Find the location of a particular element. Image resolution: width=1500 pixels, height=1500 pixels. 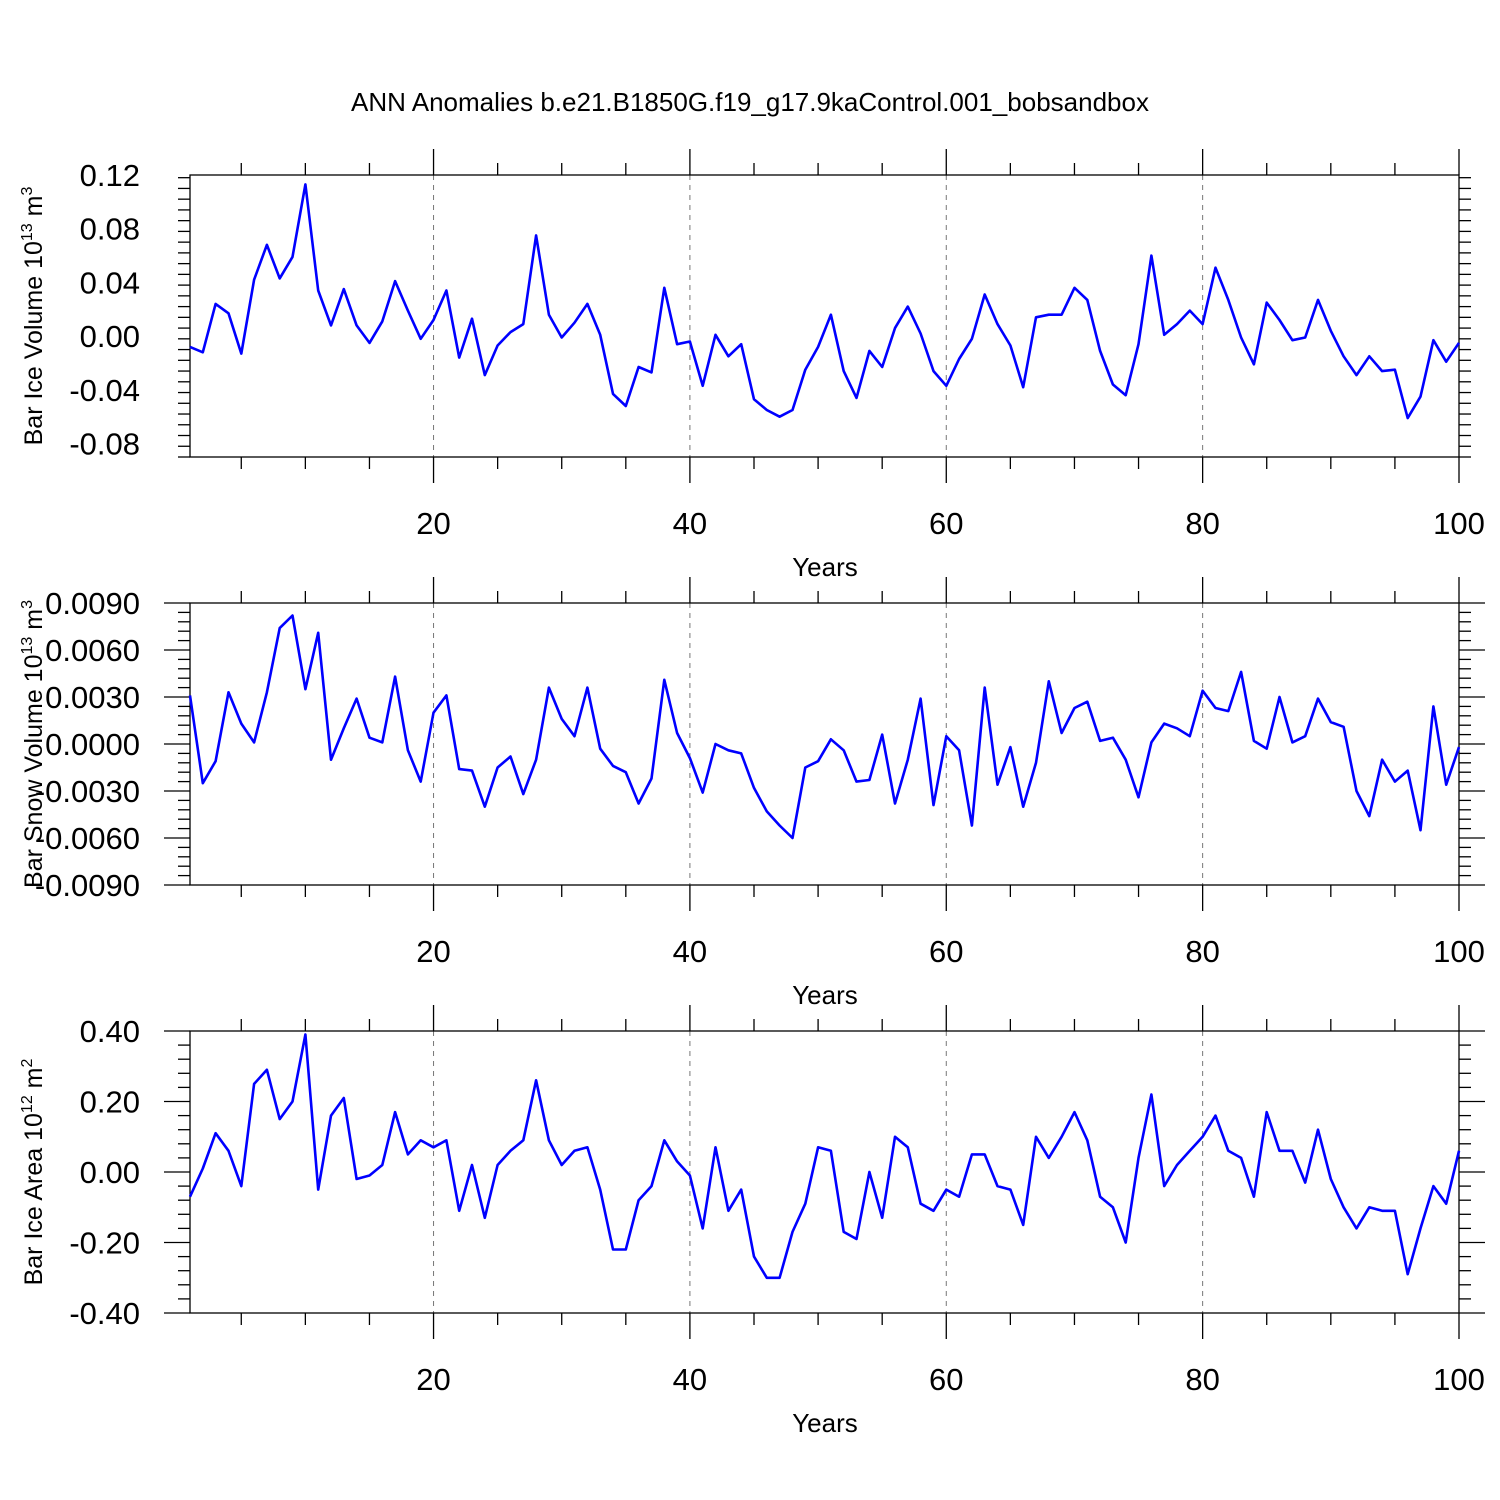

y-tick-label: -0.0030 is located at coordinates (87, 791).